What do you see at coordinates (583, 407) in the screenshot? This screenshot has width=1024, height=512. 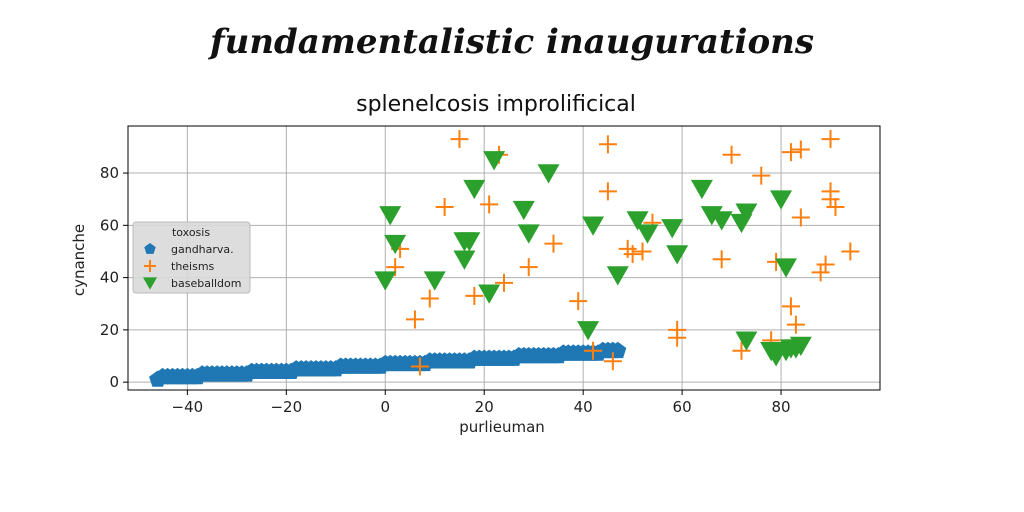 I see `x-tick-label: 40` at bounding box center [583, 407].